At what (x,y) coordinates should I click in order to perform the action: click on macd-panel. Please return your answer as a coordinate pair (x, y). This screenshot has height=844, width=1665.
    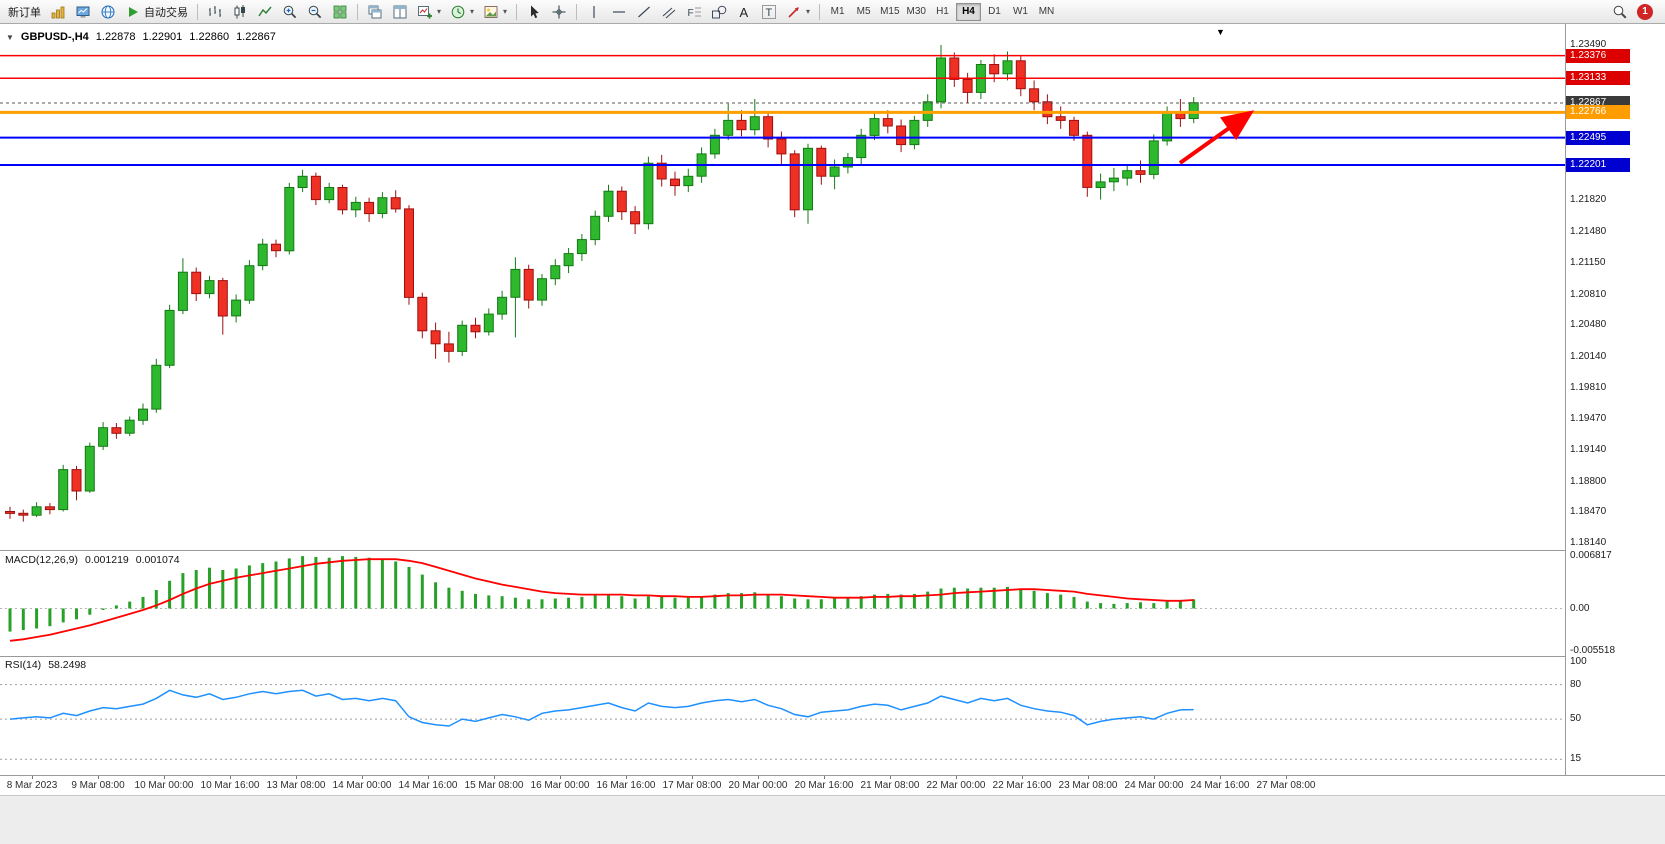
    Looking at the image, I should click on (782, 603).